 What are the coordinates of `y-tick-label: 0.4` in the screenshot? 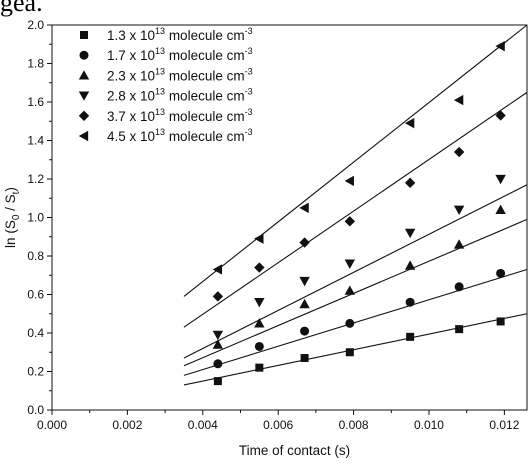 It's located at (35, 333).